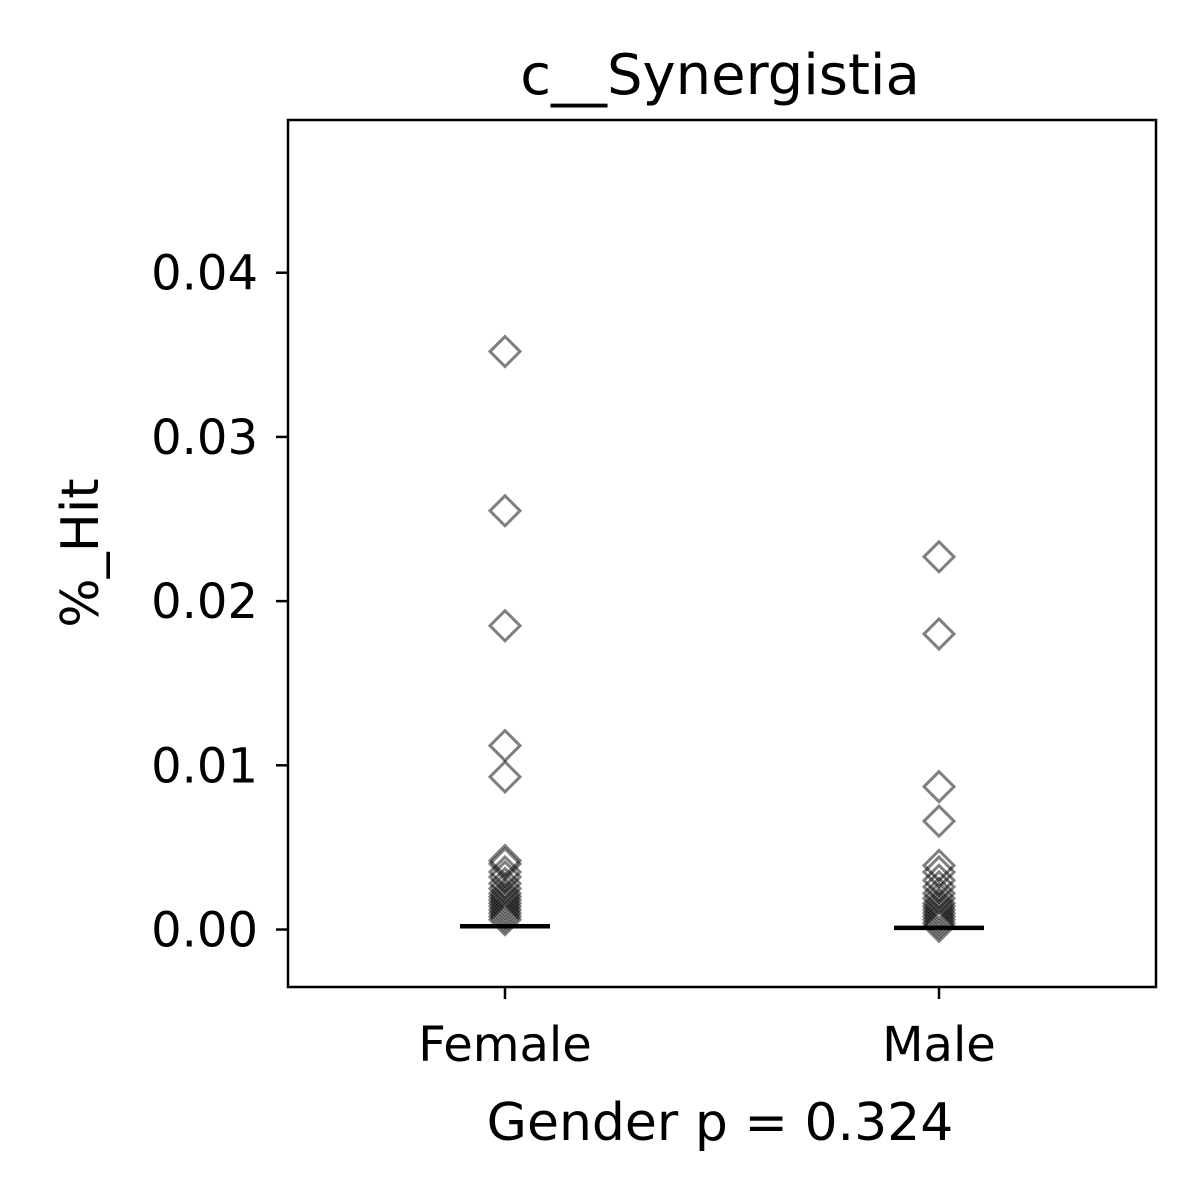 This screenshot has width=1200, height=1200. I want to click on x-axis: Female Male, so click(707, 1030).